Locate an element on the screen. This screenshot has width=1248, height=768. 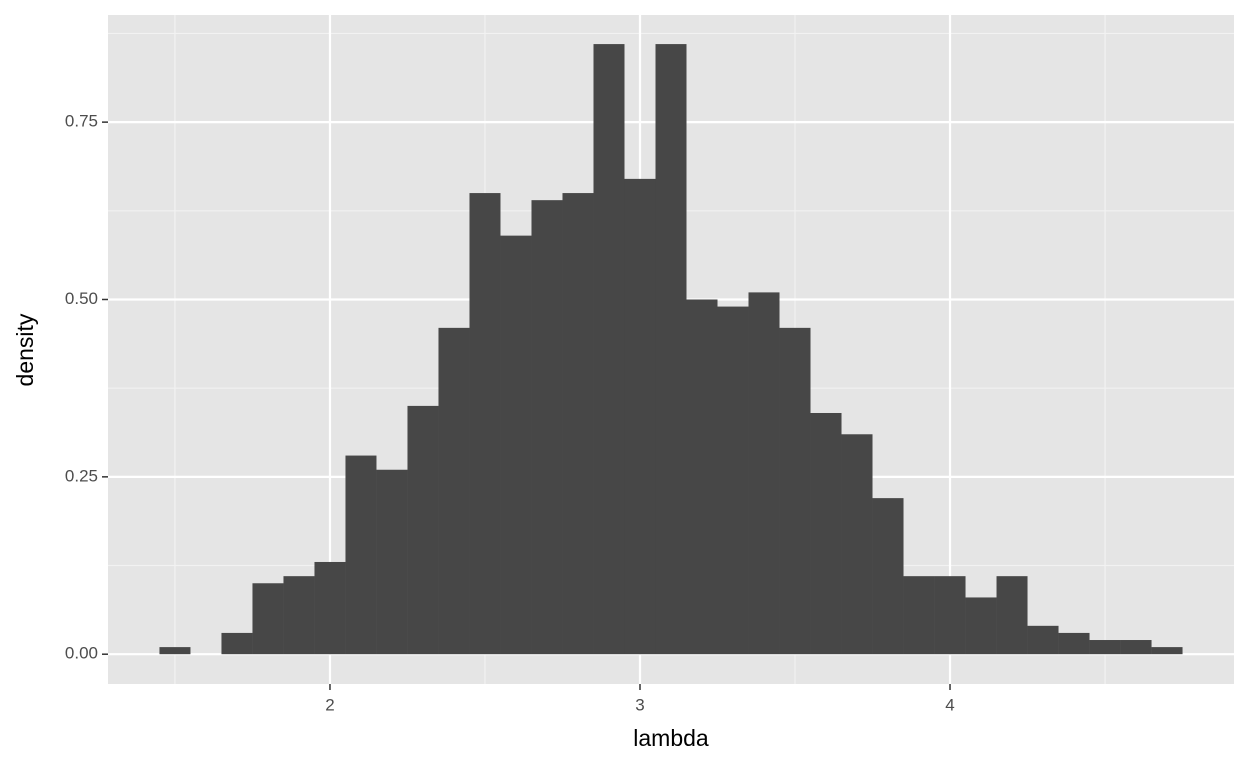
x-tick-label: 3 is located at coordinates (639, 704).